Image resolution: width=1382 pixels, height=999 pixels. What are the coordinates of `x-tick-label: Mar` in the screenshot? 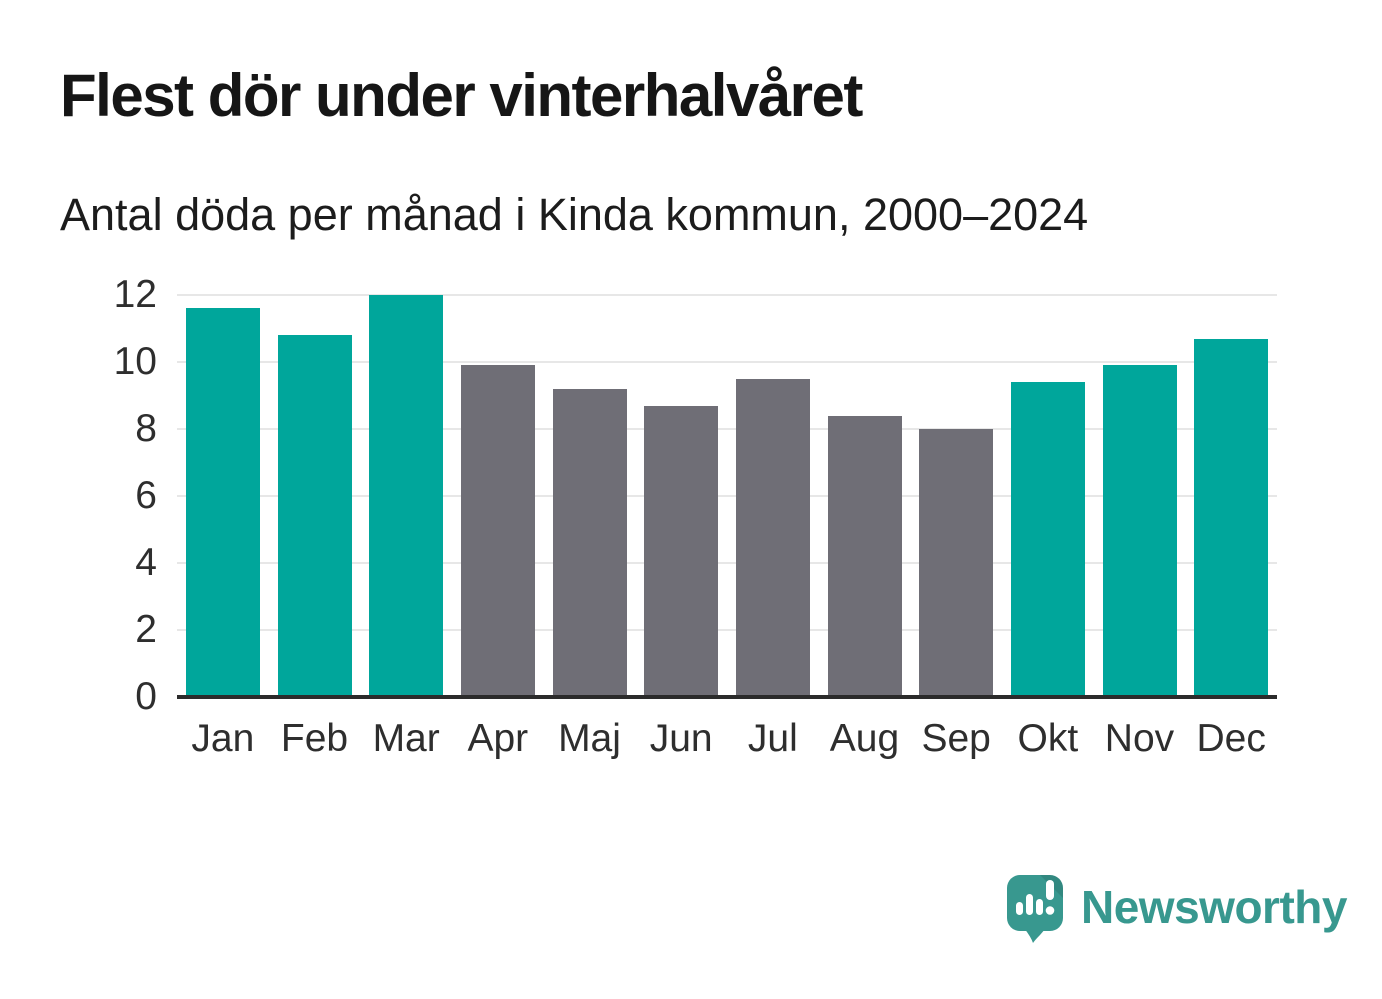 It's located at (406, 738).